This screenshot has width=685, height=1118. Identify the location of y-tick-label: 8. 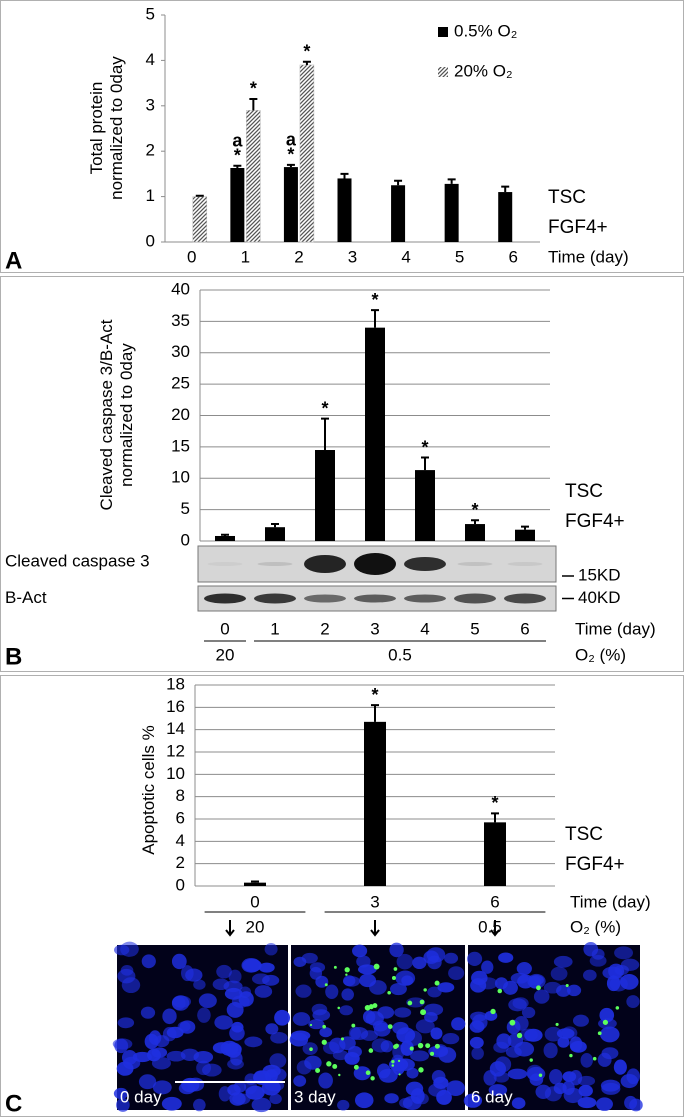
(180, 795).